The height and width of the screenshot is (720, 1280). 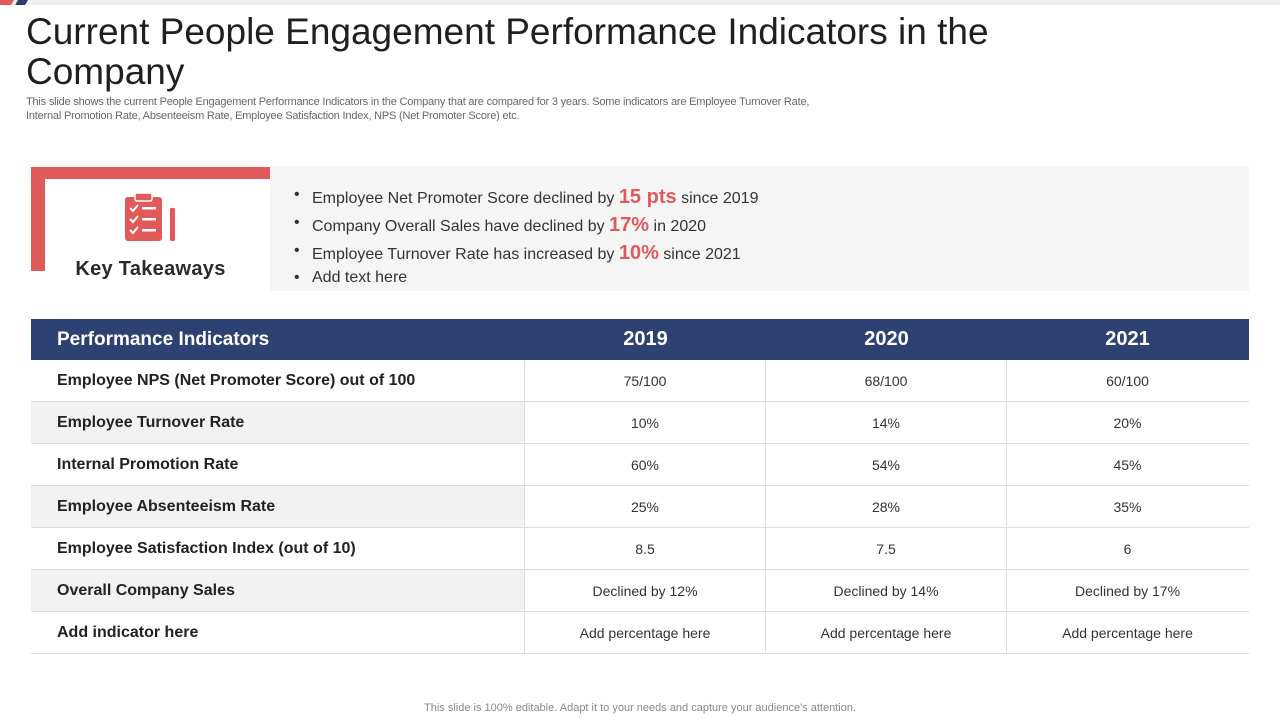 What do you see at coordinates (1127, 464) in the screenshot?
I see `cell-2021: 45%` at bounding box center [1127, 464].